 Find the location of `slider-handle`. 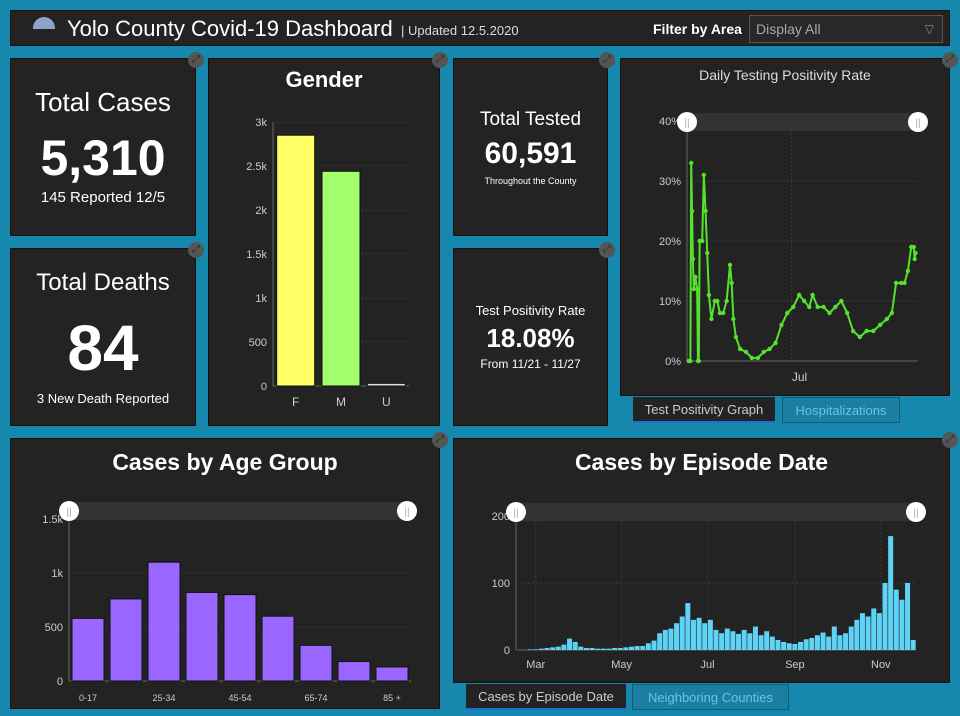

slider-handle is located at coordinates (69, 511).